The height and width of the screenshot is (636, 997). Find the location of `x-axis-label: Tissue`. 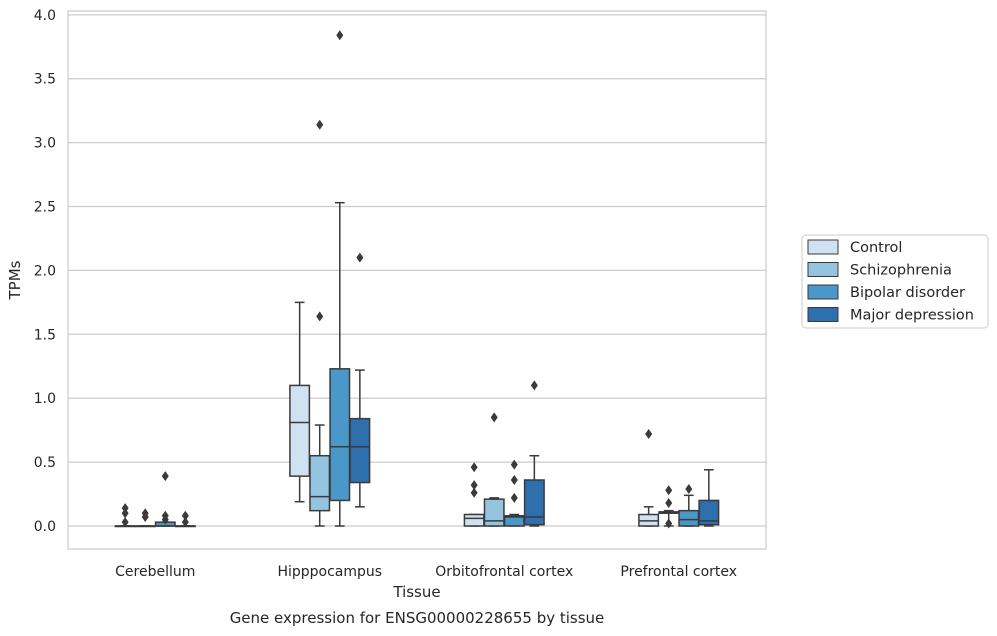

x-axis-label: Tissue is located at coordinates (416, 592).